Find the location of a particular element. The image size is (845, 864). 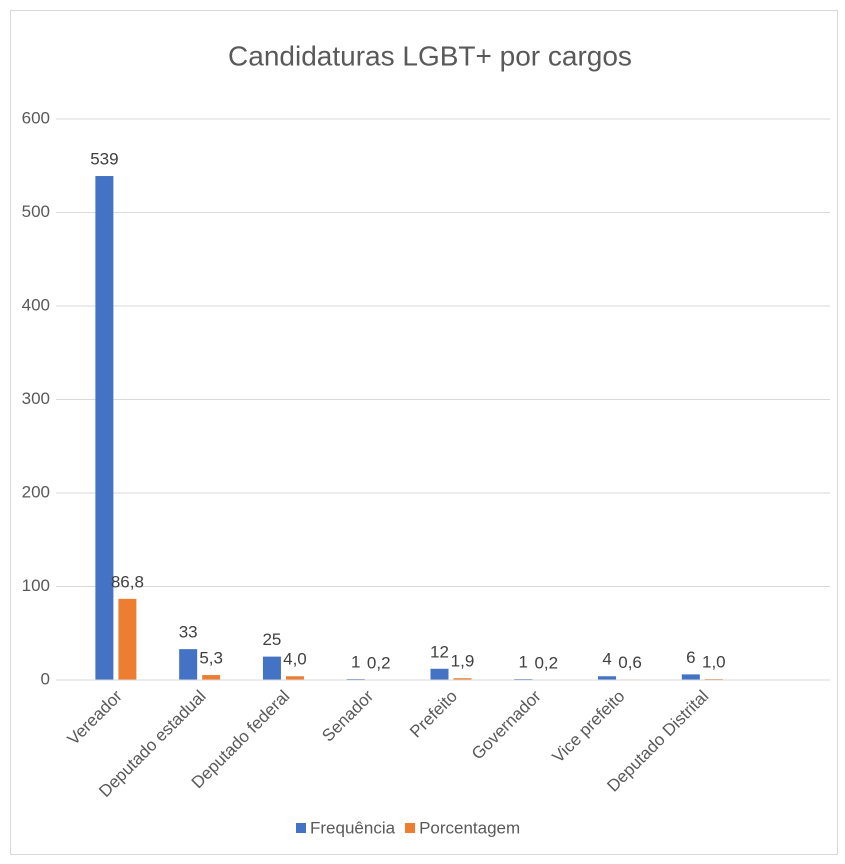

data-label: 539 is located at coordinates (104, 159).